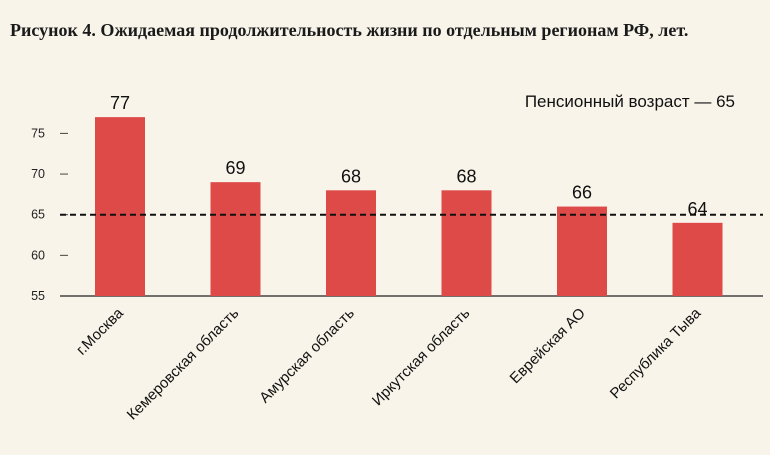 The width and height of the screenshot is (770, 455). Describe the element at coordinates (120, 103) in the screenshot. I see `value-label: 77` at that location.